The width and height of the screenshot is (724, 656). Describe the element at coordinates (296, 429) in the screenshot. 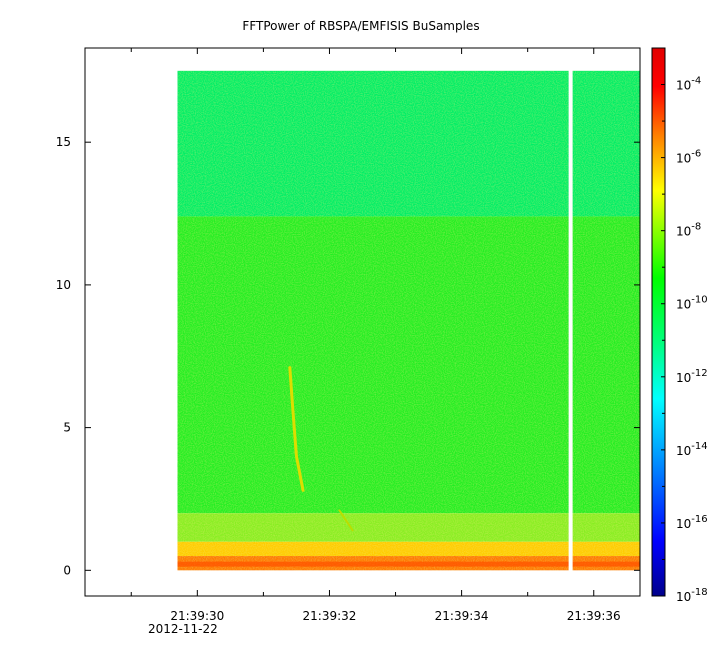

I see `whistler-trace` at that location.